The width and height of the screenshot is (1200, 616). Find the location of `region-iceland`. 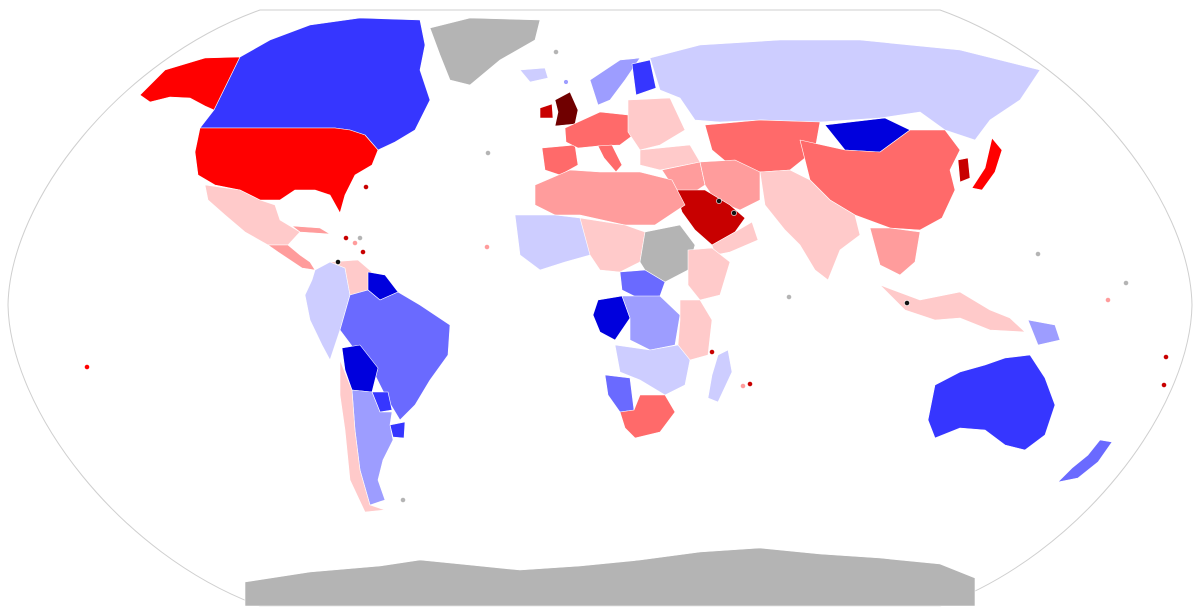

region-iceland is located at coordinates (534, 75).